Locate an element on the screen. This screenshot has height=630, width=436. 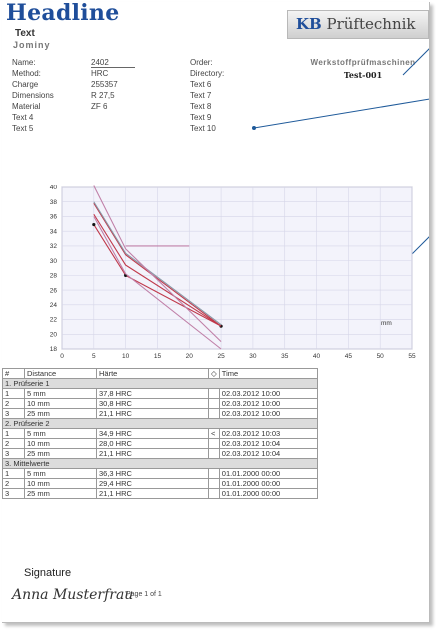
y-tick-label: 22 is located at coordinates (54, 320).